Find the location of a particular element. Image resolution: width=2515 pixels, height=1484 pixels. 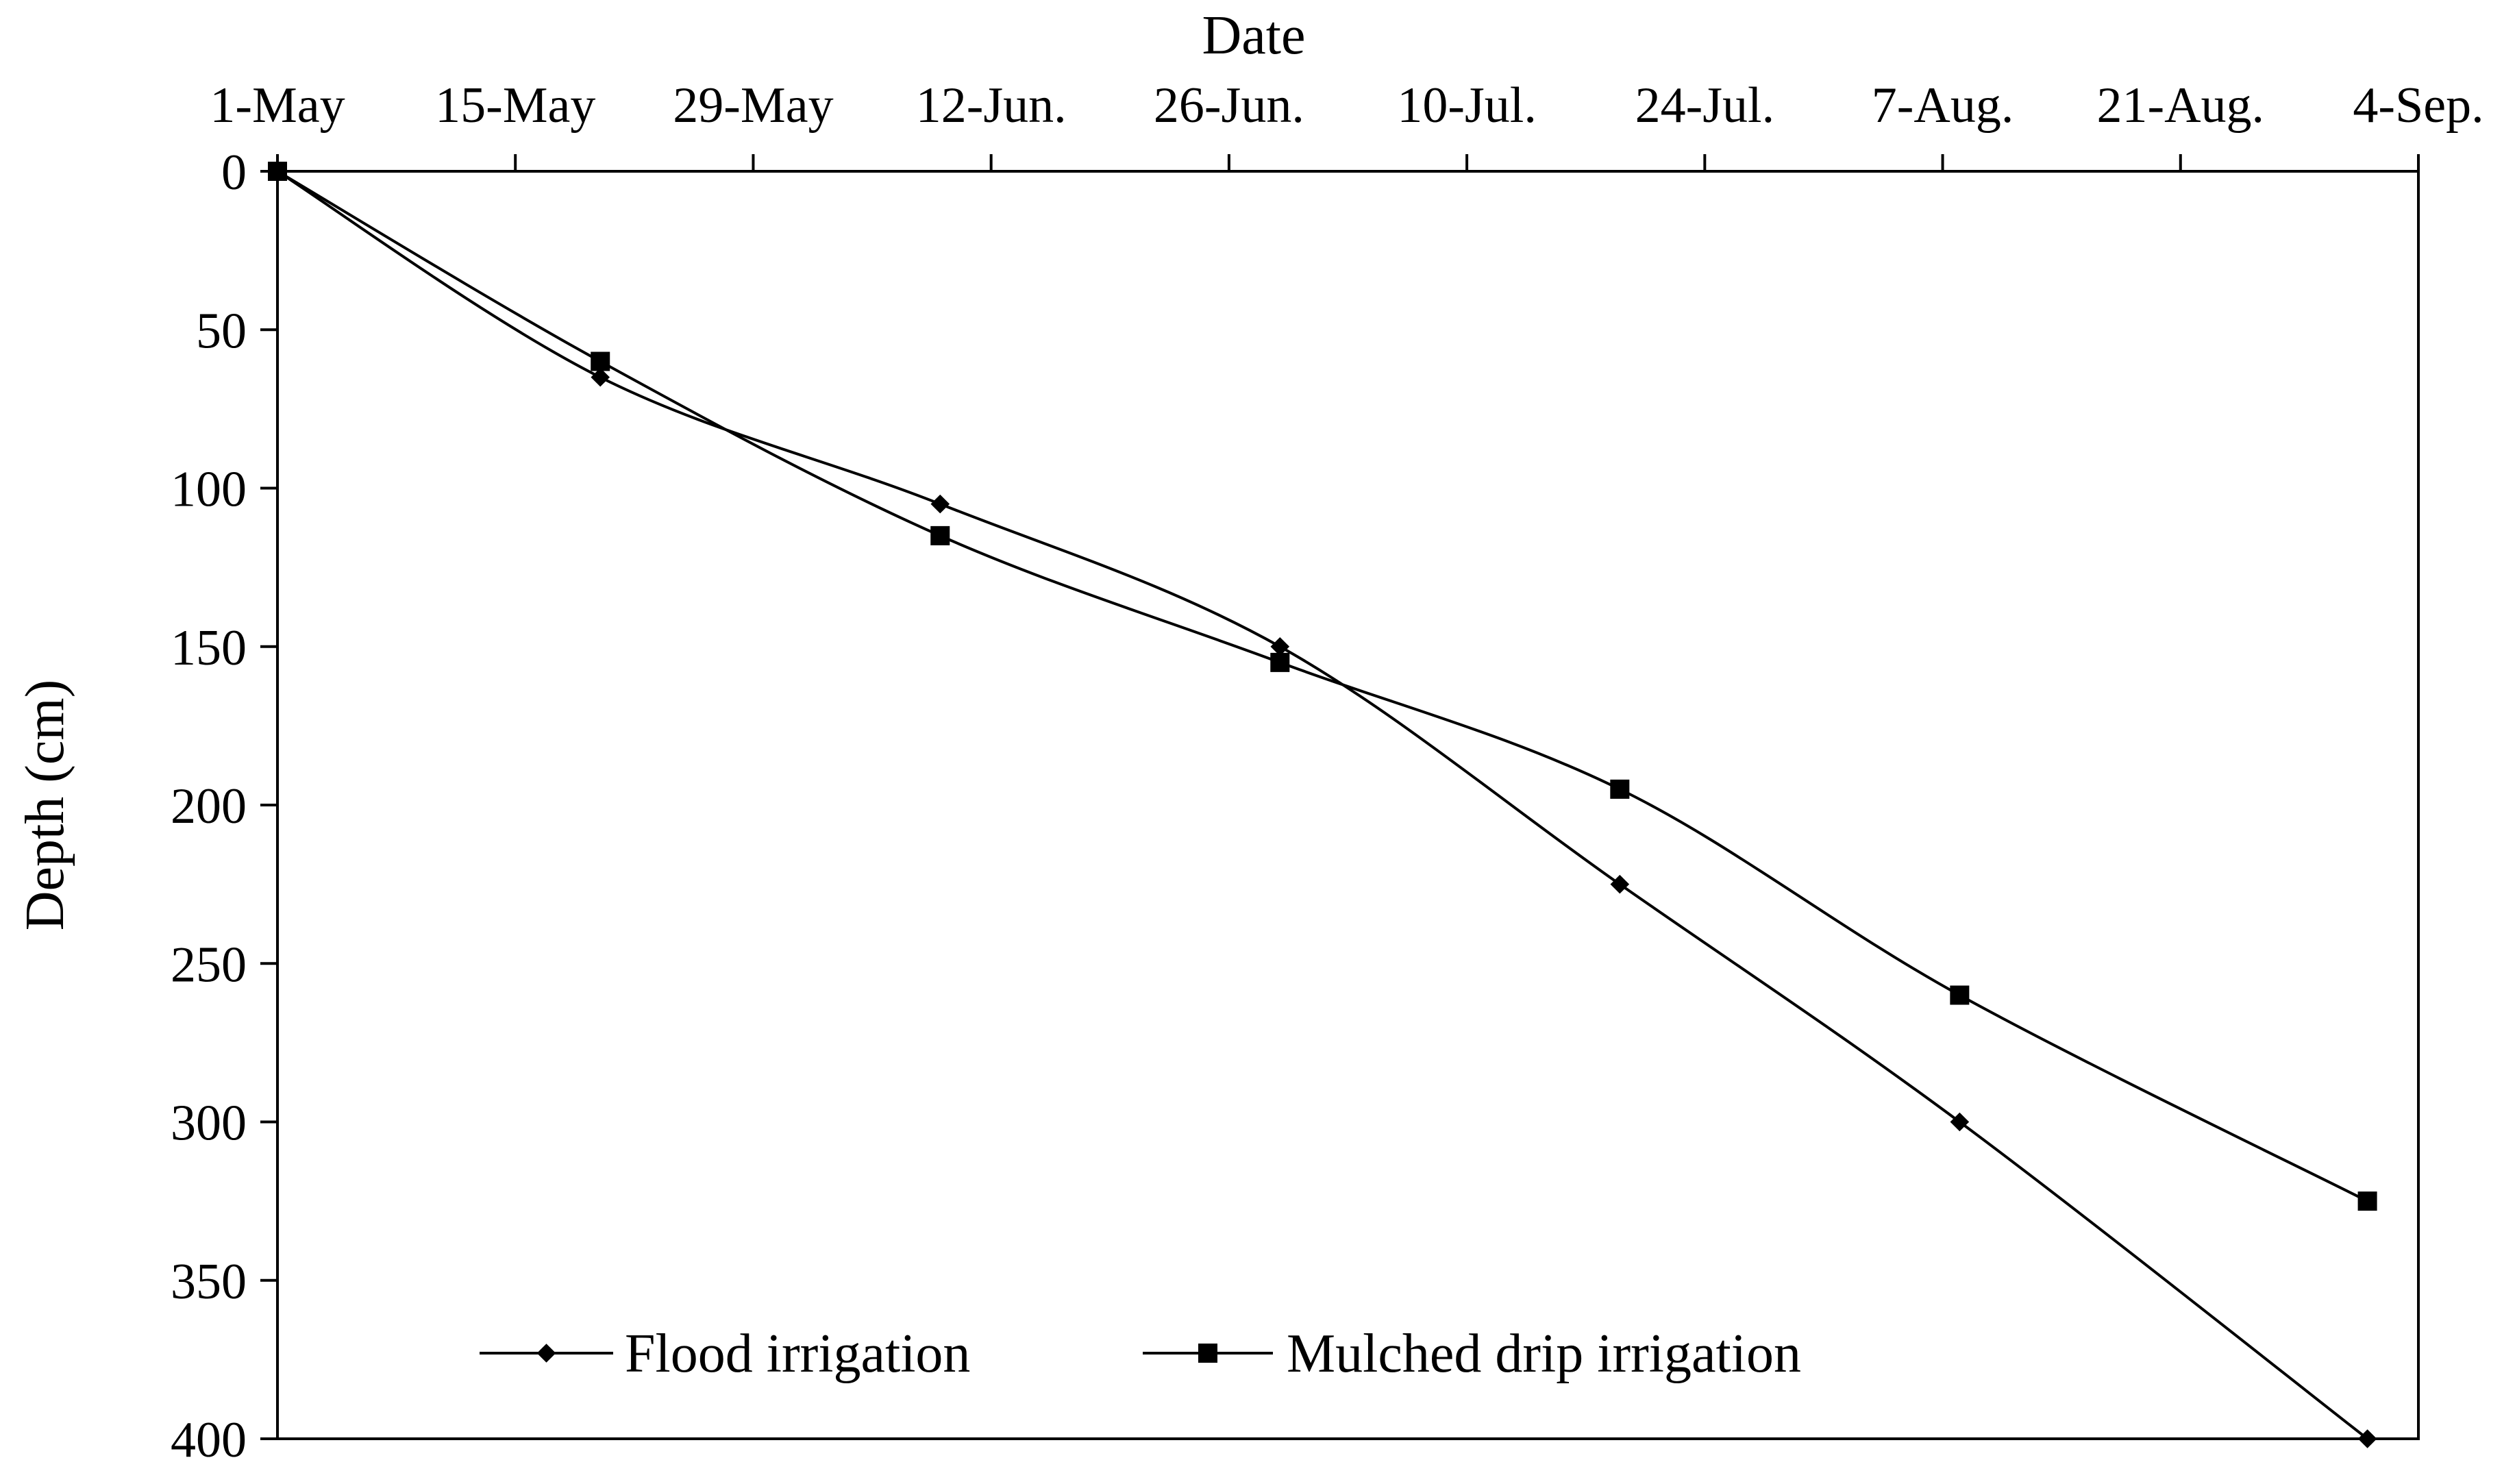

x-tick-label: 15-May is located at coordinates (515, 106).